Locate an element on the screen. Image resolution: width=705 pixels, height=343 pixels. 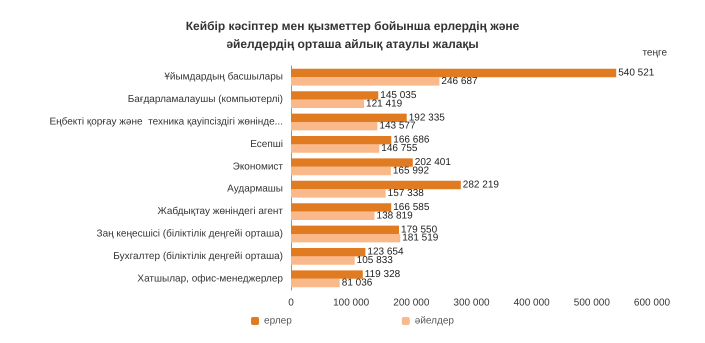
x-tick-label: 0 is located at coordinates (291, 303).